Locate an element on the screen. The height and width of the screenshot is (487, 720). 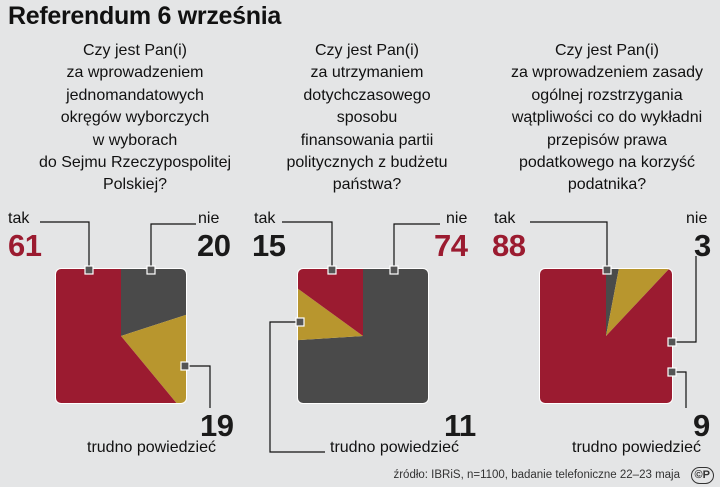
chart-3-slice-tak is located at coordinates (606, 336).